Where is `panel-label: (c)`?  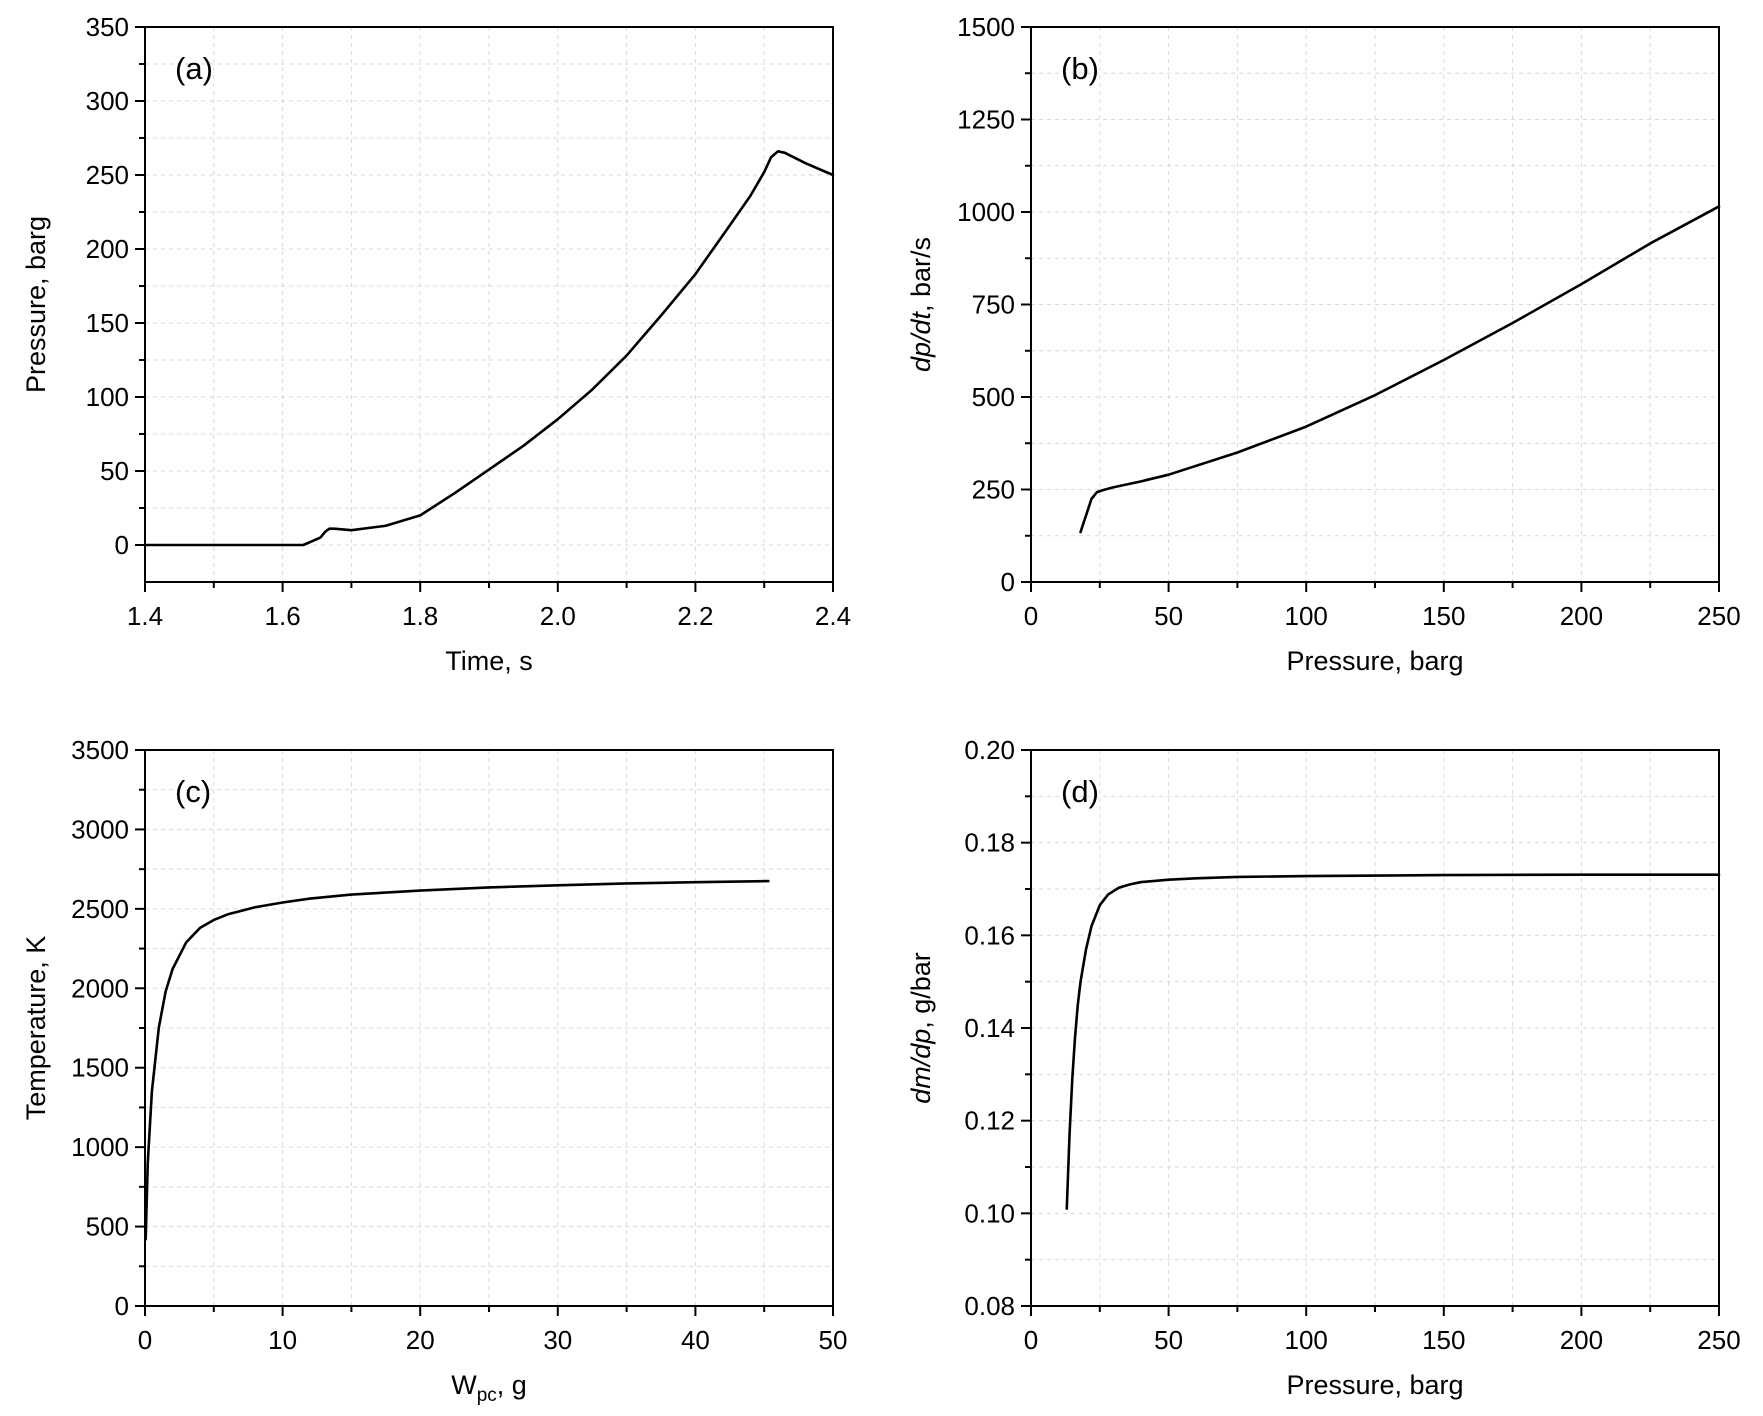
panel-label: (c) is located at coordinates (193, 791).